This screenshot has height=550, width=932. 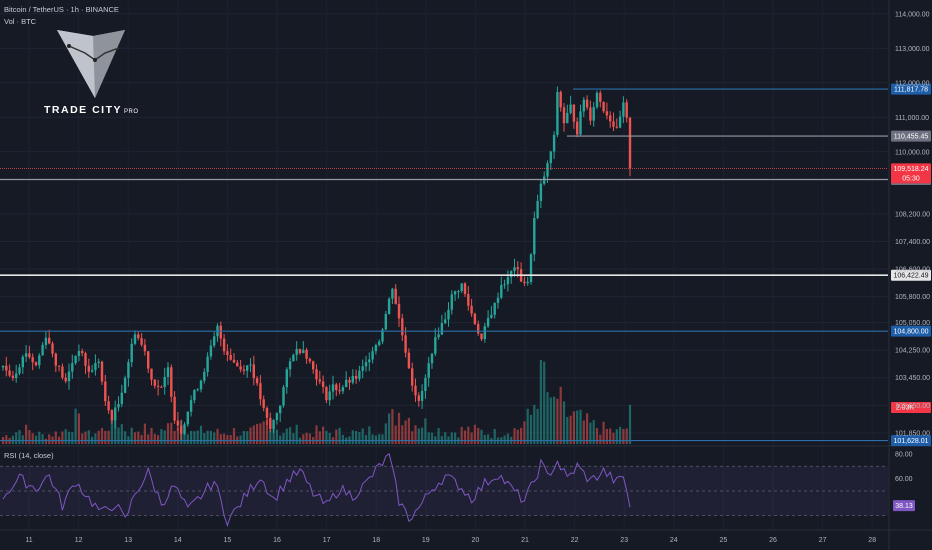 I want to click on price-tick-label: 105,800.00, so click(x=912, y=297).